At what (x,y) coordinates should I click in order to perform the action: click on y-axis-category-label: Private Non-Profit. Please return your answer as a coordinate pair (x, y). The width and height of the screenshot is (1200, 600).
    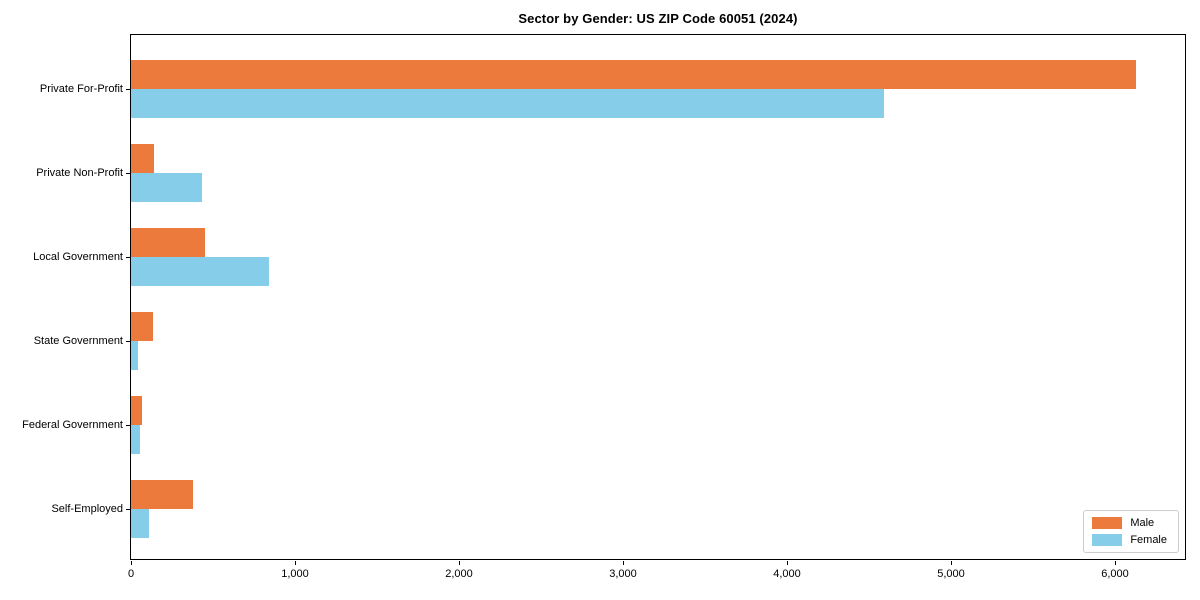
    Looking at the image, I should click on (79, 173).